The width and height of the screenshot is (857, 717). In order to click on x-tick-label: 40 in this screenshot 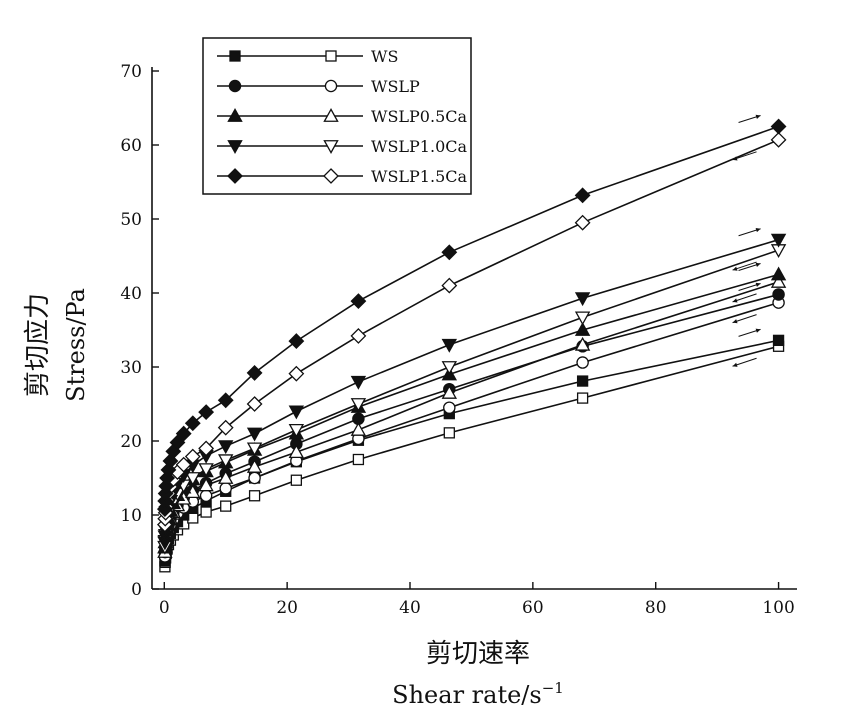, I will do `click(410, 608)`.